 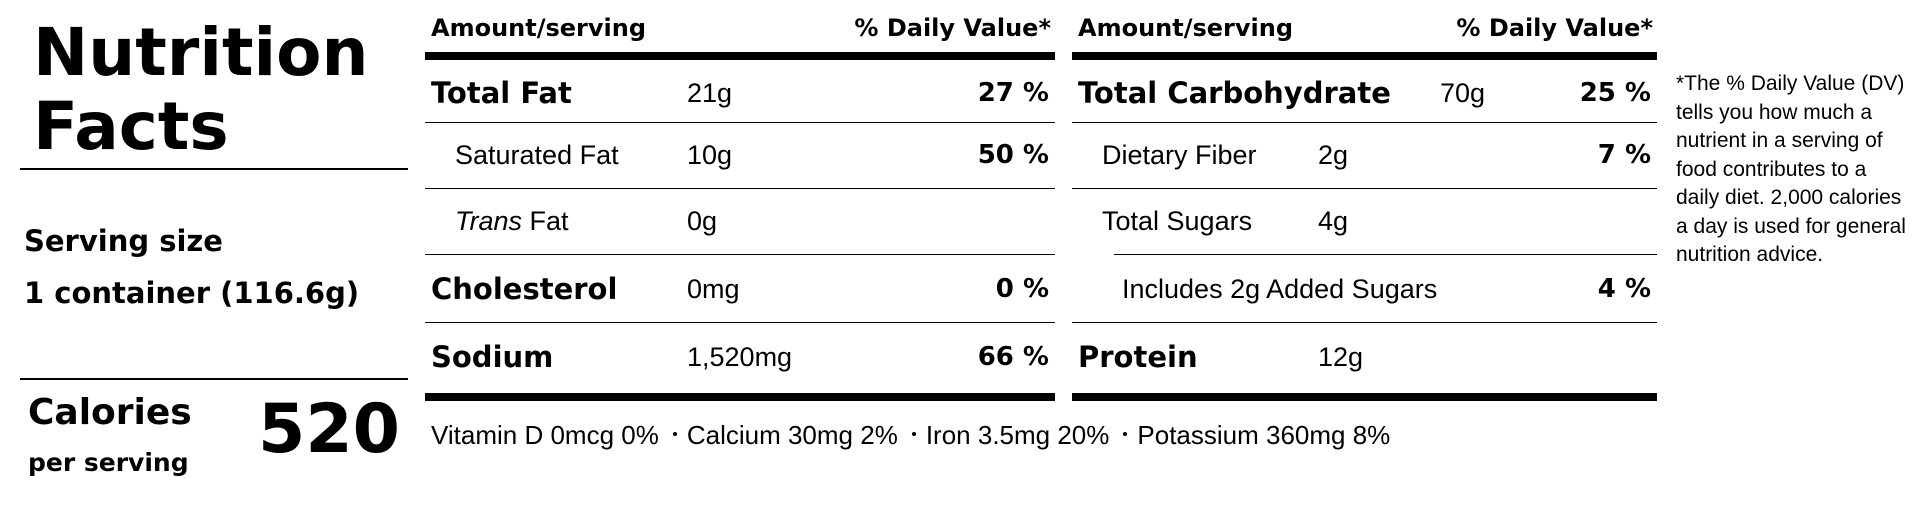 What do you see at coordinates (1138, 357) in the screenshot?
I see `nutrient-name: Protein` at bounding box center [1138, 357].